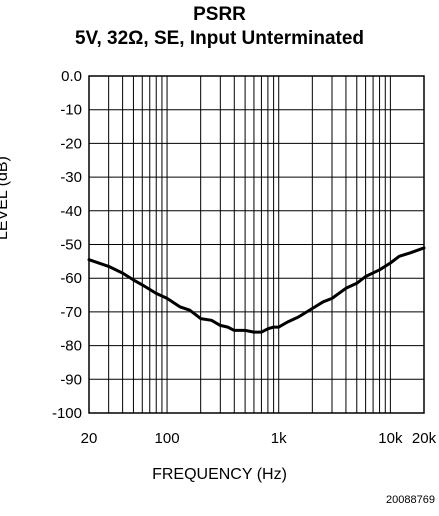 The image size is (439, 516). Describe the element at coordinates (71, 110) in the screenshot. I see `y-tick-label: -10` at that location.